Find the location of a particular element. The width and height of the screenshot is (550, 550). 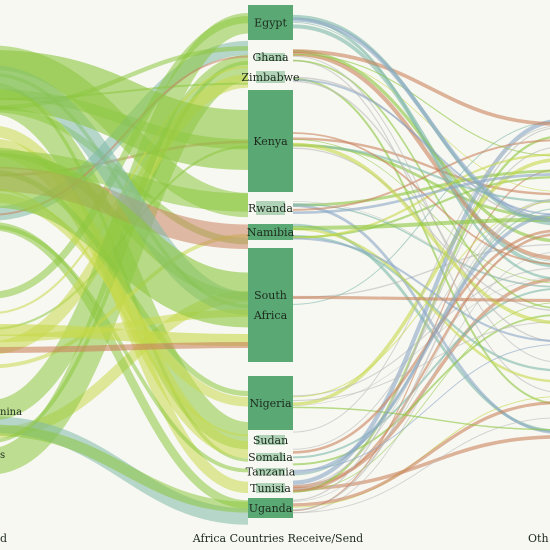

node-kenya is located at coordinates (270, 141).